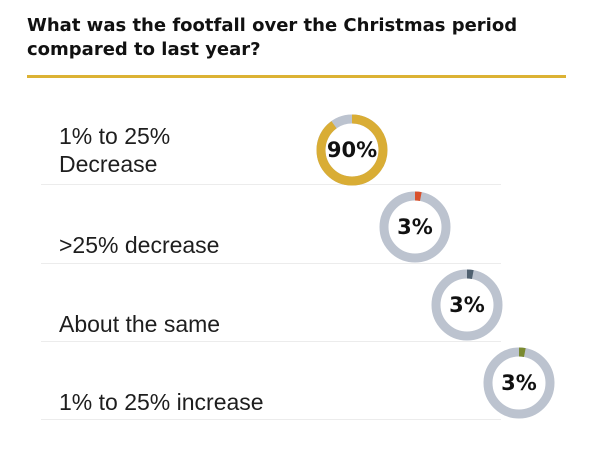 The width and height of the screenshot is (597, 451). I want to click on row-label-over-25-decrease: >25% decrease, so click(139, 245).